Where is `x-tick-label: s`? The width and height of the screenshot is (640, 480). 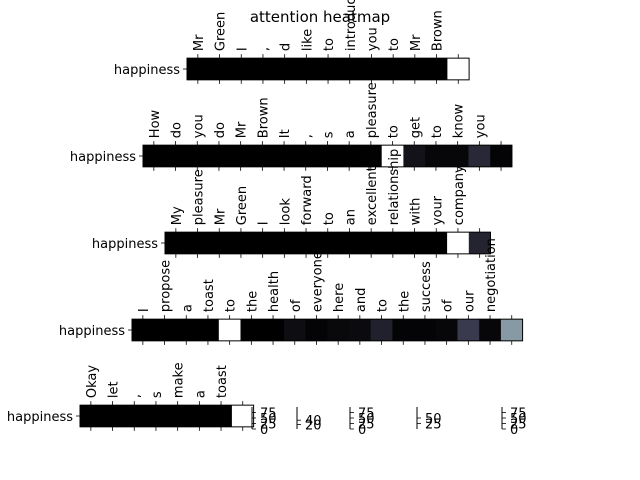 x-tick-label: s is located at coordinates (328, 134).